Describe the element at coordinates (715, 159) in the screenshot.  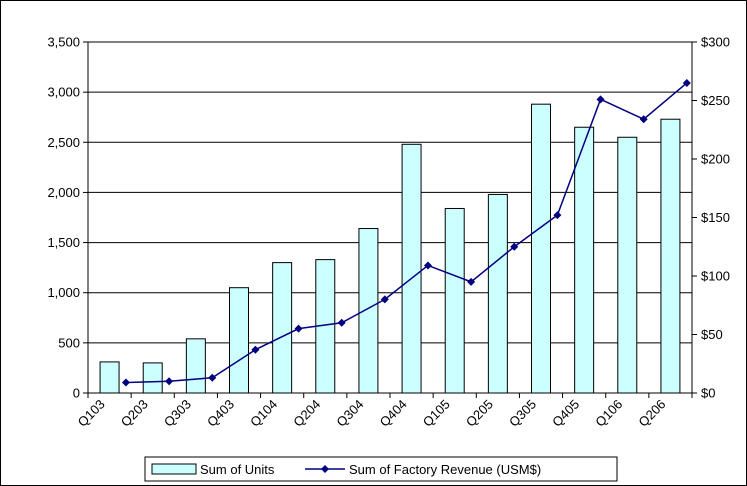
I see `right-tick-label: $200` at that location.